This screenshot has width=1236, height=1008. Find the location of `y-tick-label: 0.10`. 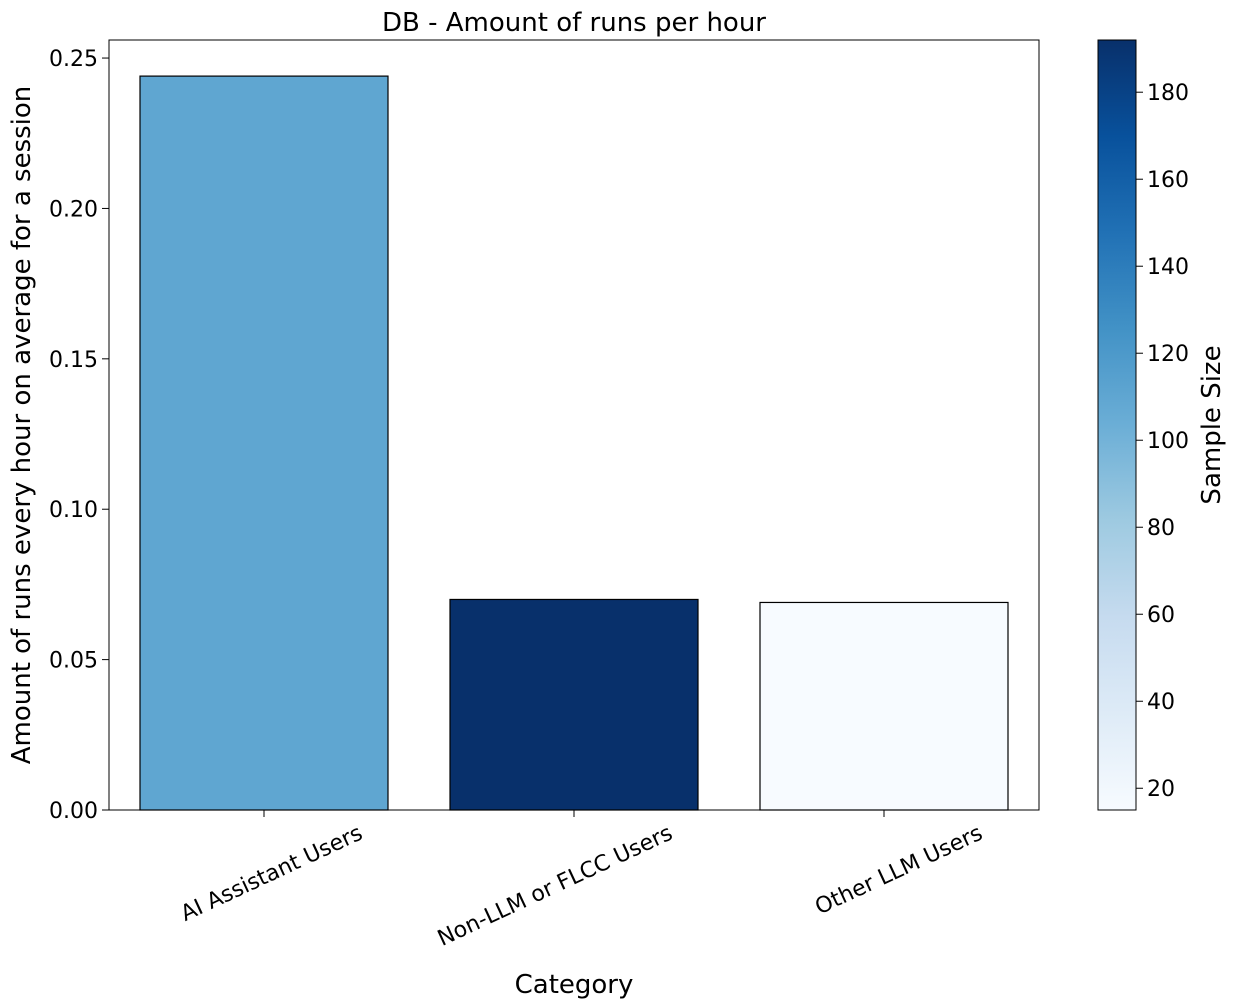

y-tick-label: 0.10 is located at coordinates (73, 510).